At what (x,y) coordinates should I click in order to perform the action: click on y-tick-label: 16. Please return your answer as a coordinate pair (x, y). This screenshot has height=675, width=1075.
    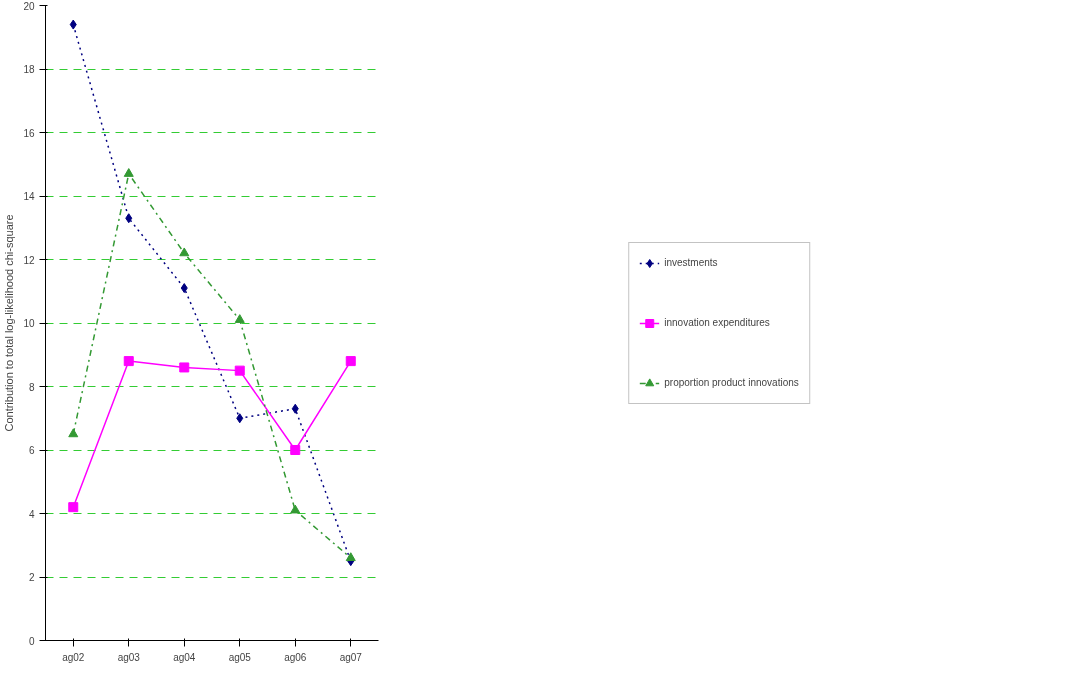
    Looking at the image, I should click on (29, 133).